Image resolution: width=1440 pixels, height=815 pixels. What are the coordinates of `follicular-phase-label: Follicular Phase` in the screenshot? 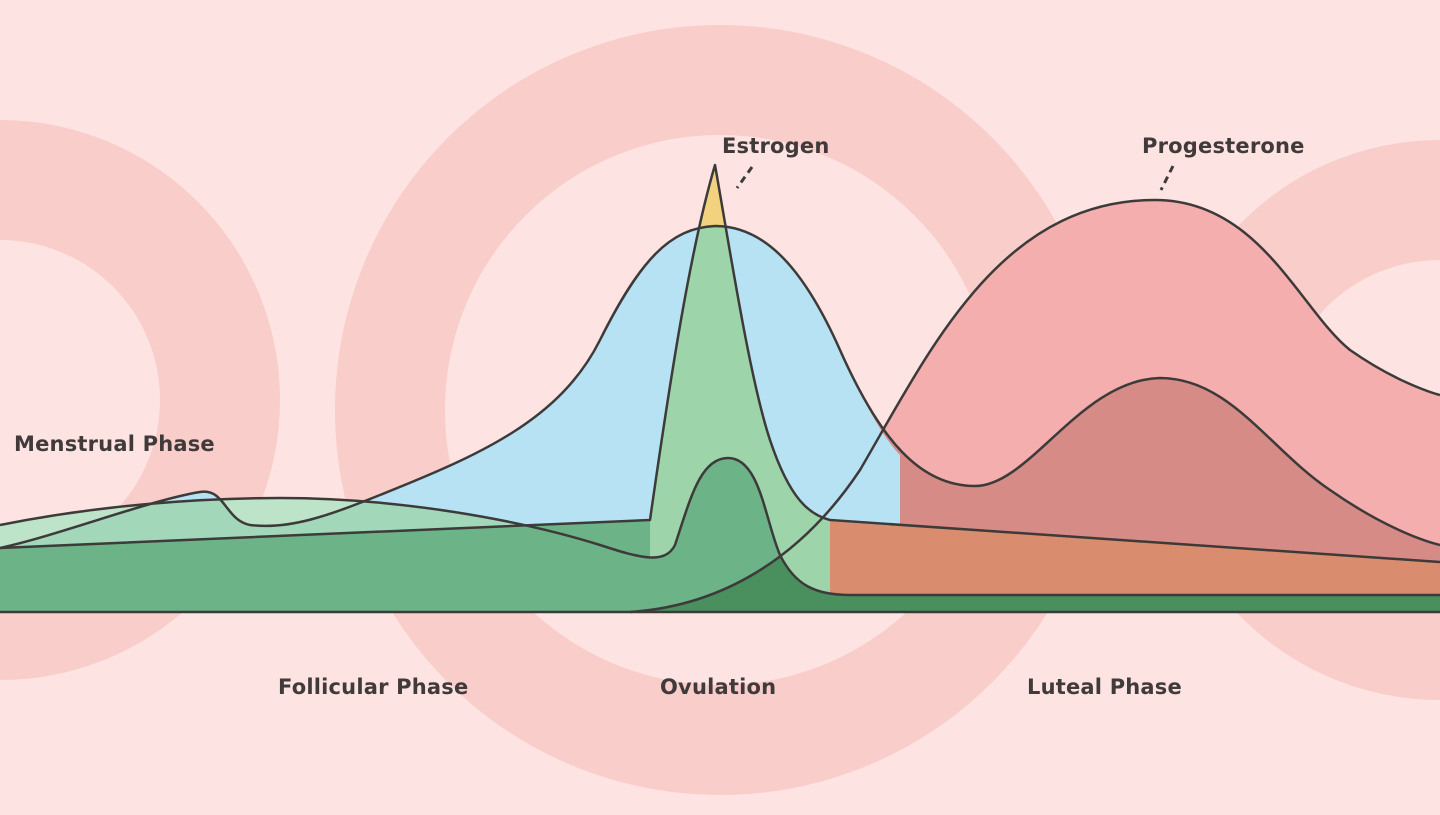 It's located at (373, 687).